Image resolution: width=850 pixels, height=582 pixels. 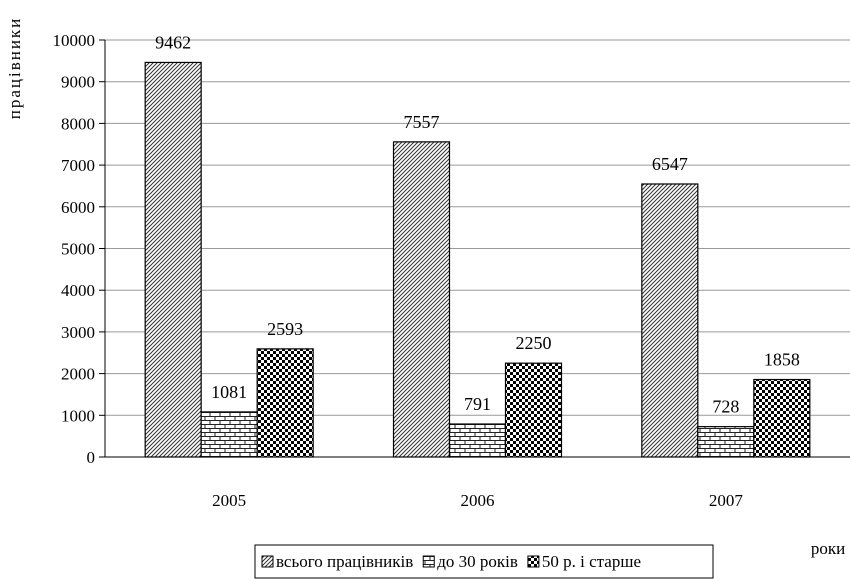 What do you see at coordinates (78, 207) in the screenshot?
I see `y-tick-label: 6000` at bounding box center [78, 207].